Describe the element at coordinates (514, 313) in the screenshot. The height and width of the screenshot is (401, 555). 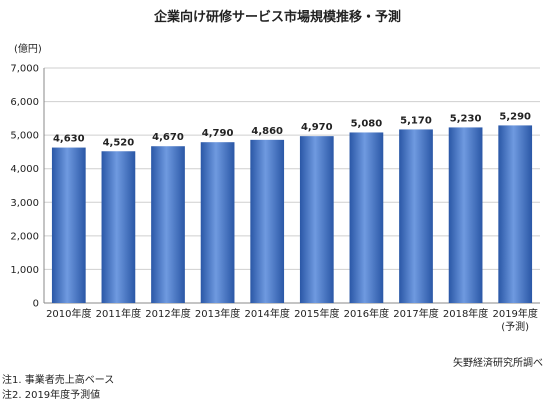
I see `x-tick-label: 2019年度` at that location.